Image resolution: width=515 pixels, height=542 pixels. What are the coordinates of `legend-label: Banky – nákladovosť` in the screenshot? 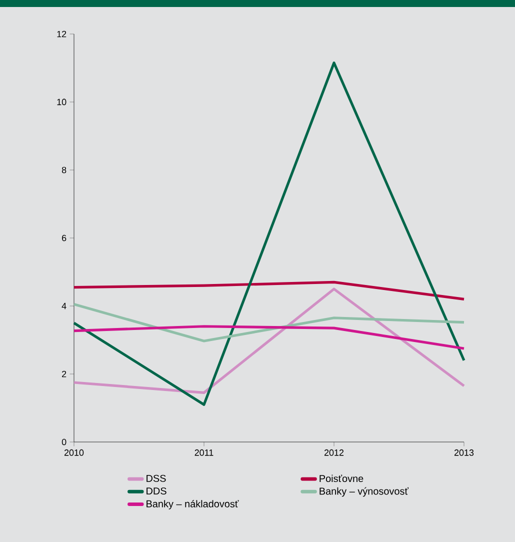 It's located at (192, 505).